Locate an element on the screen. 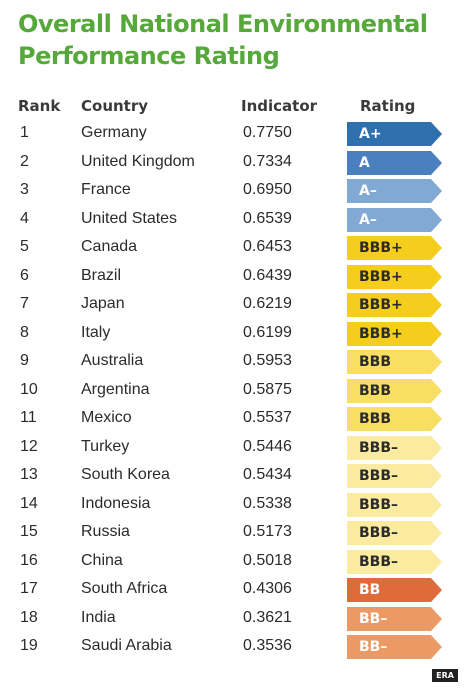  country-cell: Brazil is located at coordinates (101, 275).